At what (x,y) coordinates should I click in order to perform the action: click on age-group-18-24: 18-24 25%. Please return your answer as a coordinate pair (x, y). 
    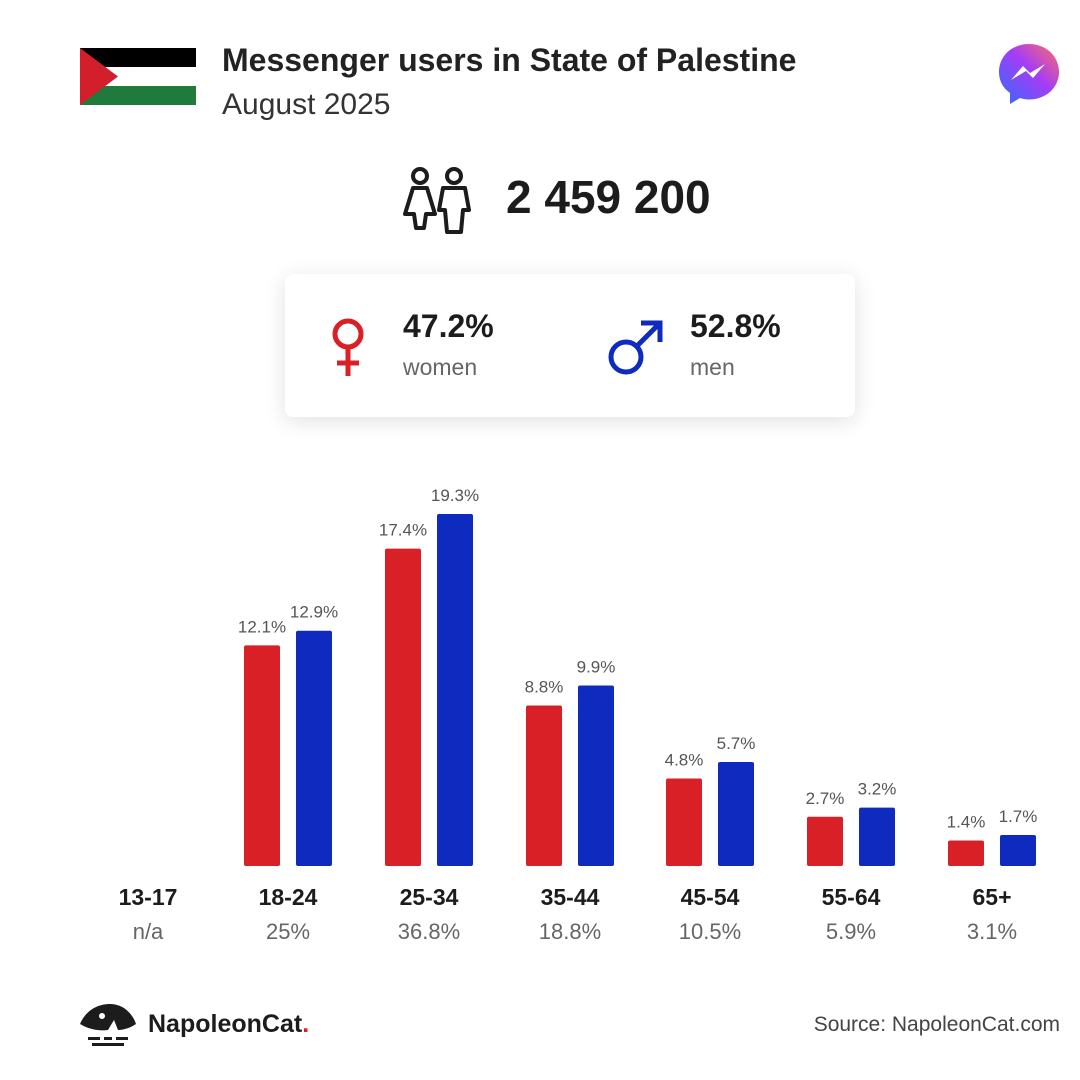
    Looking at the image, I should click on (288, 914).